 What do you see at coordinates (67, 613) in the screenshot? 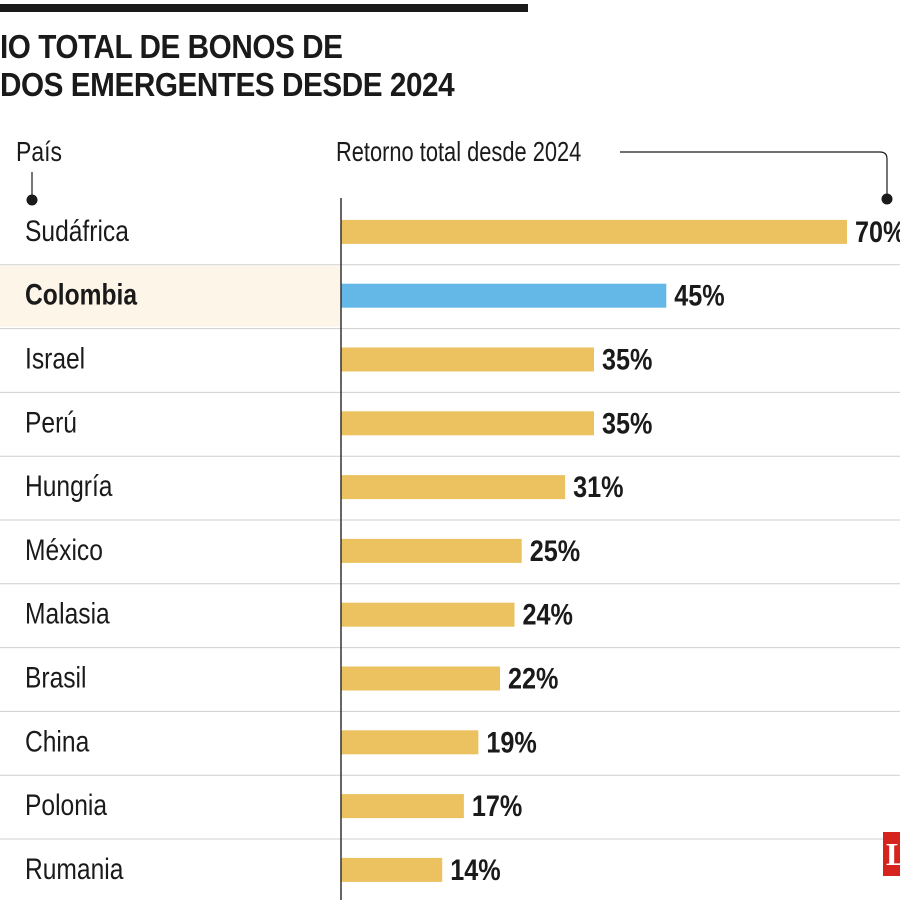
I see `country-label: Malasia` at bounding box center [67, 613].